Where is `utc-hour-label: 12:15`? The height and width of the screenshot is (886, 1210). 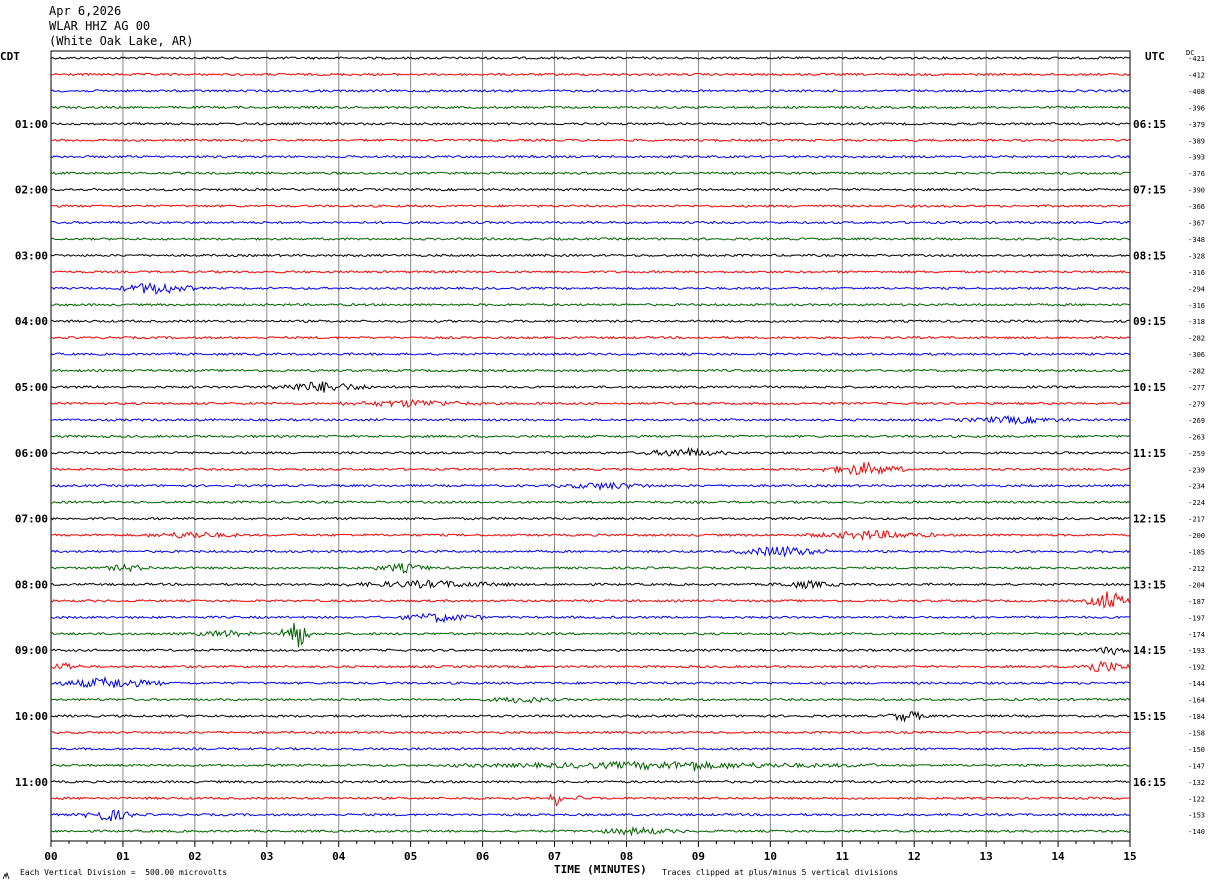 utc-hour-label: 12:15 is located at coordinates (1149, 519).